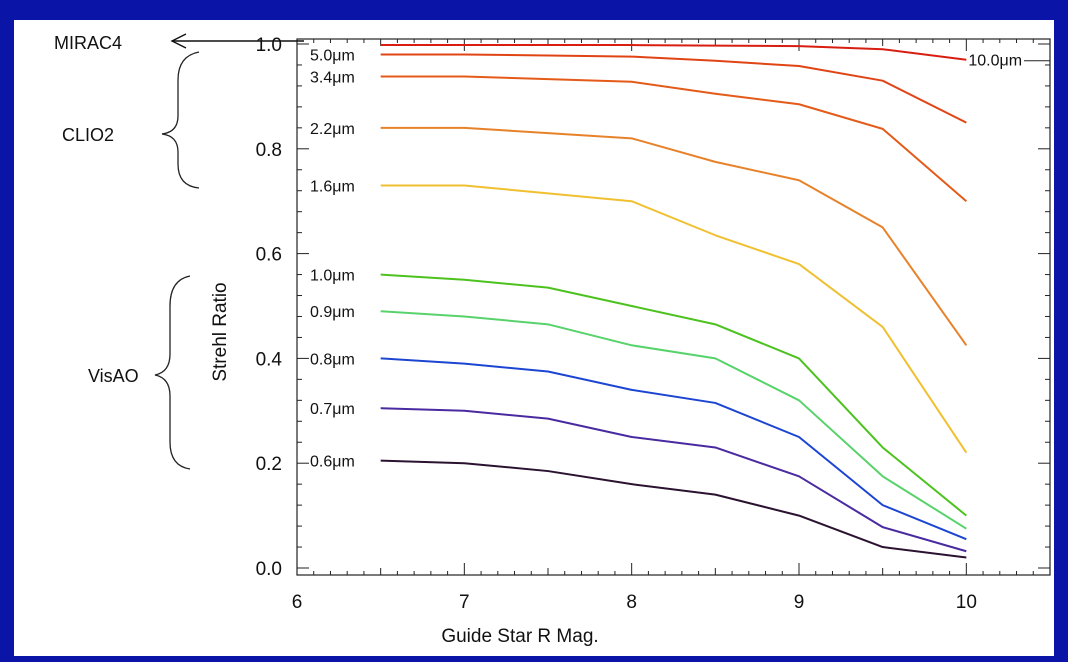  What do you see at coordinates (269, 464) in the screenshot?
I see `y-tick-label: 0.2` at bounding box center [269, 464].